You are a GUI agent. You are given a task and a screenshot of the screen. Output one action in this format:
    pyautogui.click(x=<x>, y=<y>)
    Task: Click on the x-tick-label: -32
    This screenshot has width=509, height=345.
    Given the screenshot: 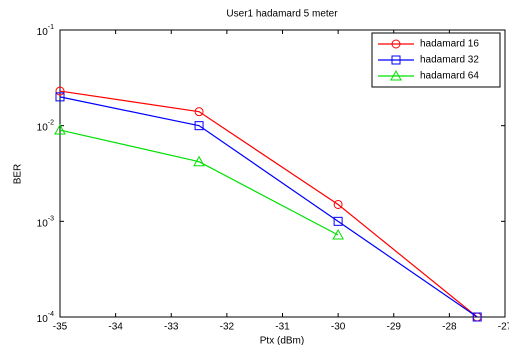 What is the action you would take?
    pyautogui.click(x=227, y=327)
    